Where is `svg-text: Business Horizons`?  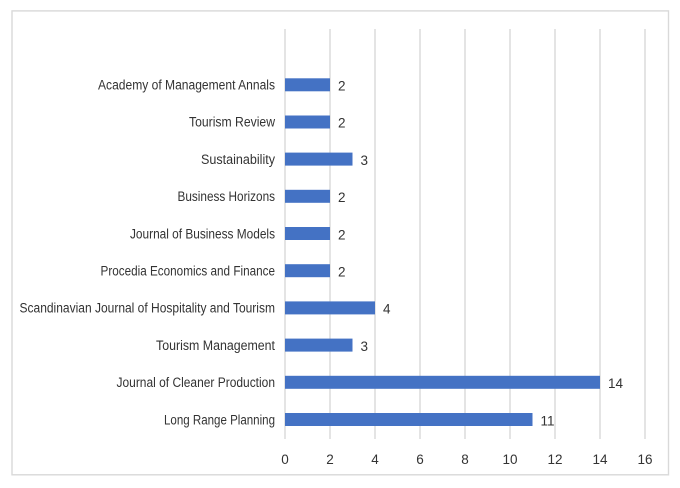
svg-text: Business Horizons is located at coordinates (227, 196).